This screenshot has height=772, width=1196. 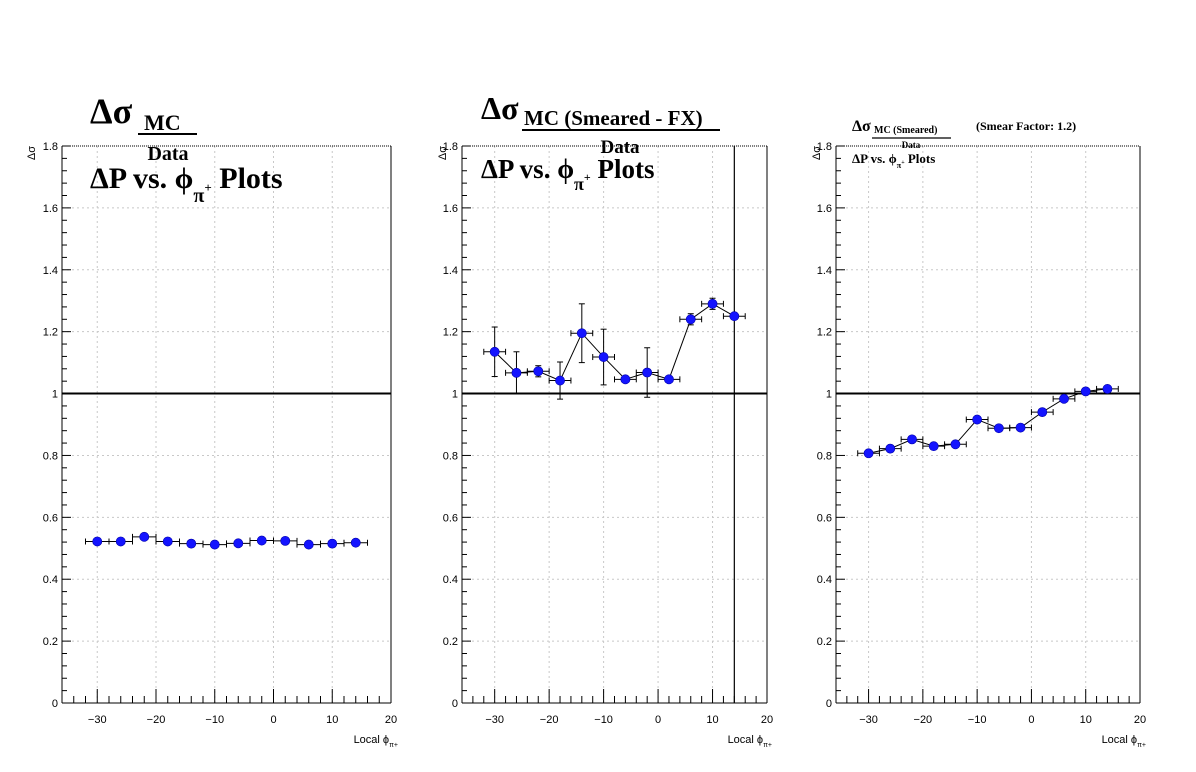 What do you see at coordinates (494, 720) in the screenshot?
I see `x-tick-label: −30` at bounding box center [494, 720].